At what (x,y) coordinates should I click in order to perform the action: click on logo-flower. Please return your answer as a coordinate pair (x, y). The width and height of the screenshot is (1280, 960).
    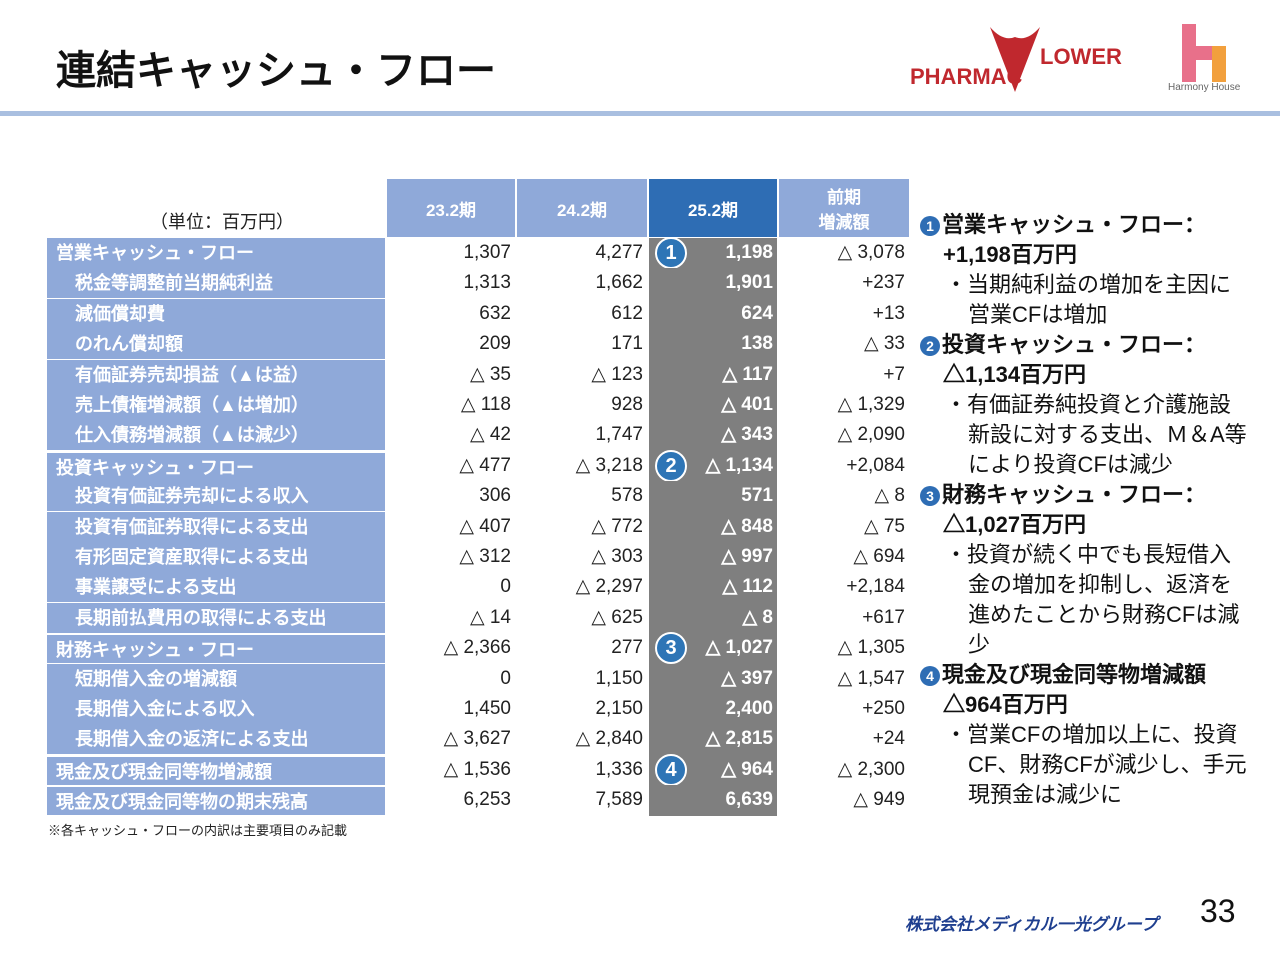
    Looking at the image, I should click on (1015, 59).